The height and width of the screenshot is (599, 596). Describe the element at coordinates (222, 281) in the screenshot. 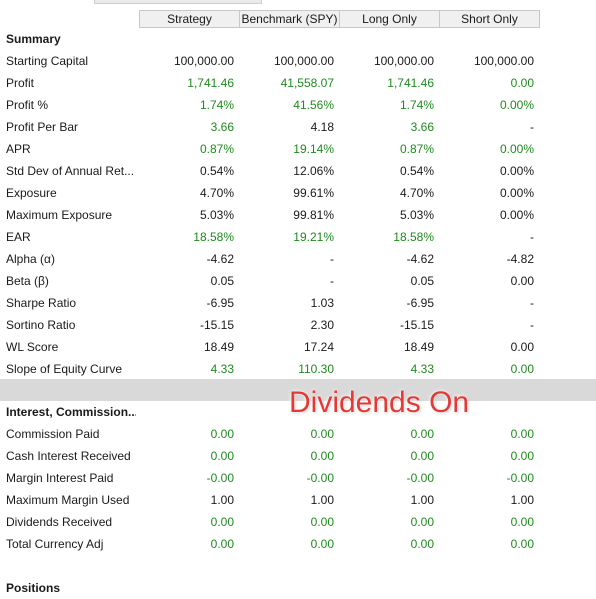

I see `row-value-strategy: 0.05` at that location.